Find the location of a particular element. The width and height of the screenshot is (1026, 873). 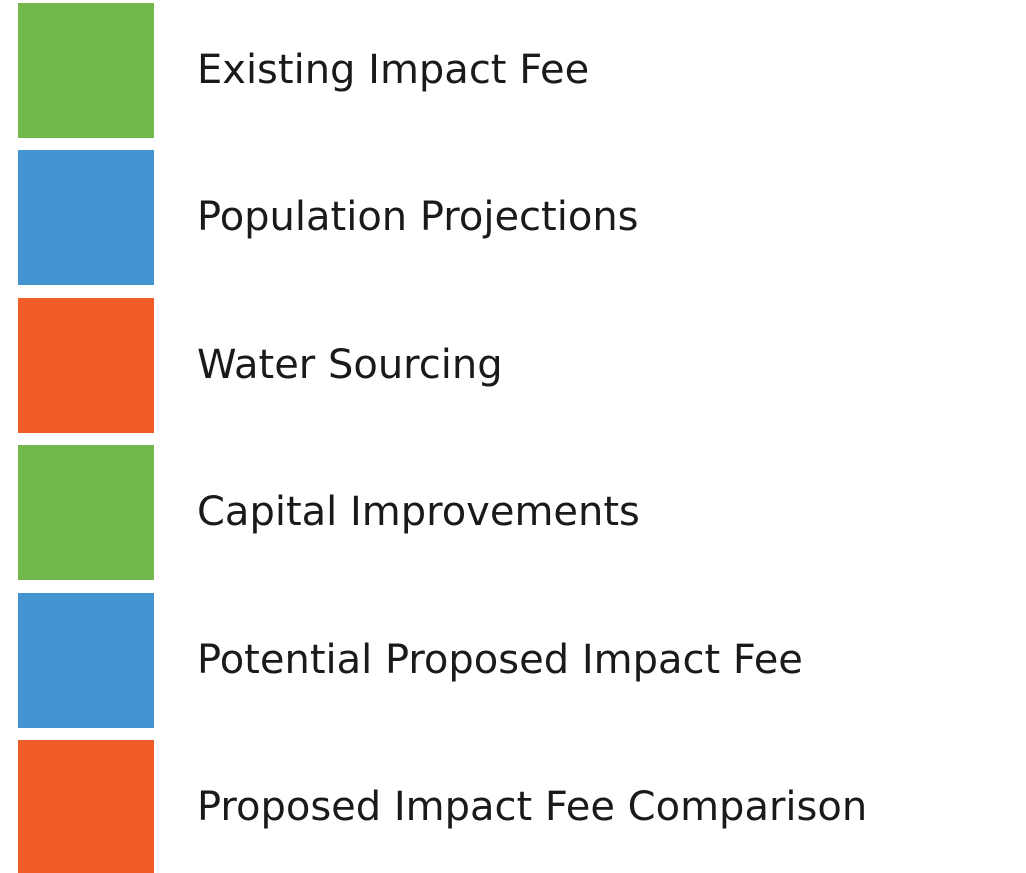

agenda-label: Water Sourcing is located at coordinates (350, 364).